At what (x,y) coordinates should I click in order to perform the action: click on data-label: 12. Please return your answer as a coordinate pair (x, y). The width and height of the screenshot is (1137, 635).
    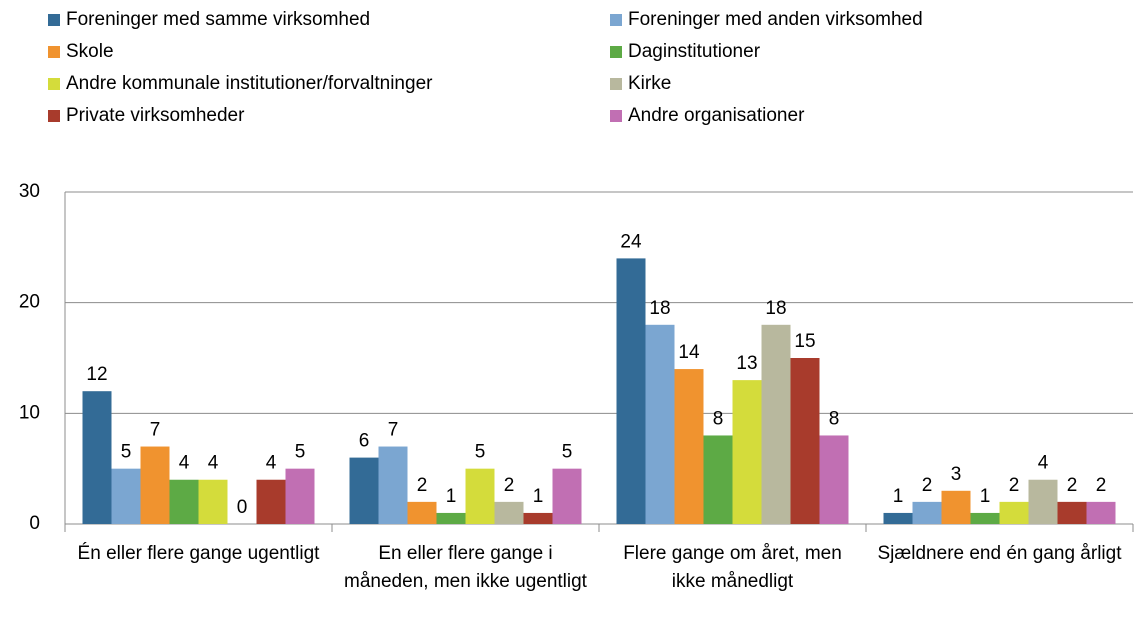
    Looking at the image, I should click on (96, 374).